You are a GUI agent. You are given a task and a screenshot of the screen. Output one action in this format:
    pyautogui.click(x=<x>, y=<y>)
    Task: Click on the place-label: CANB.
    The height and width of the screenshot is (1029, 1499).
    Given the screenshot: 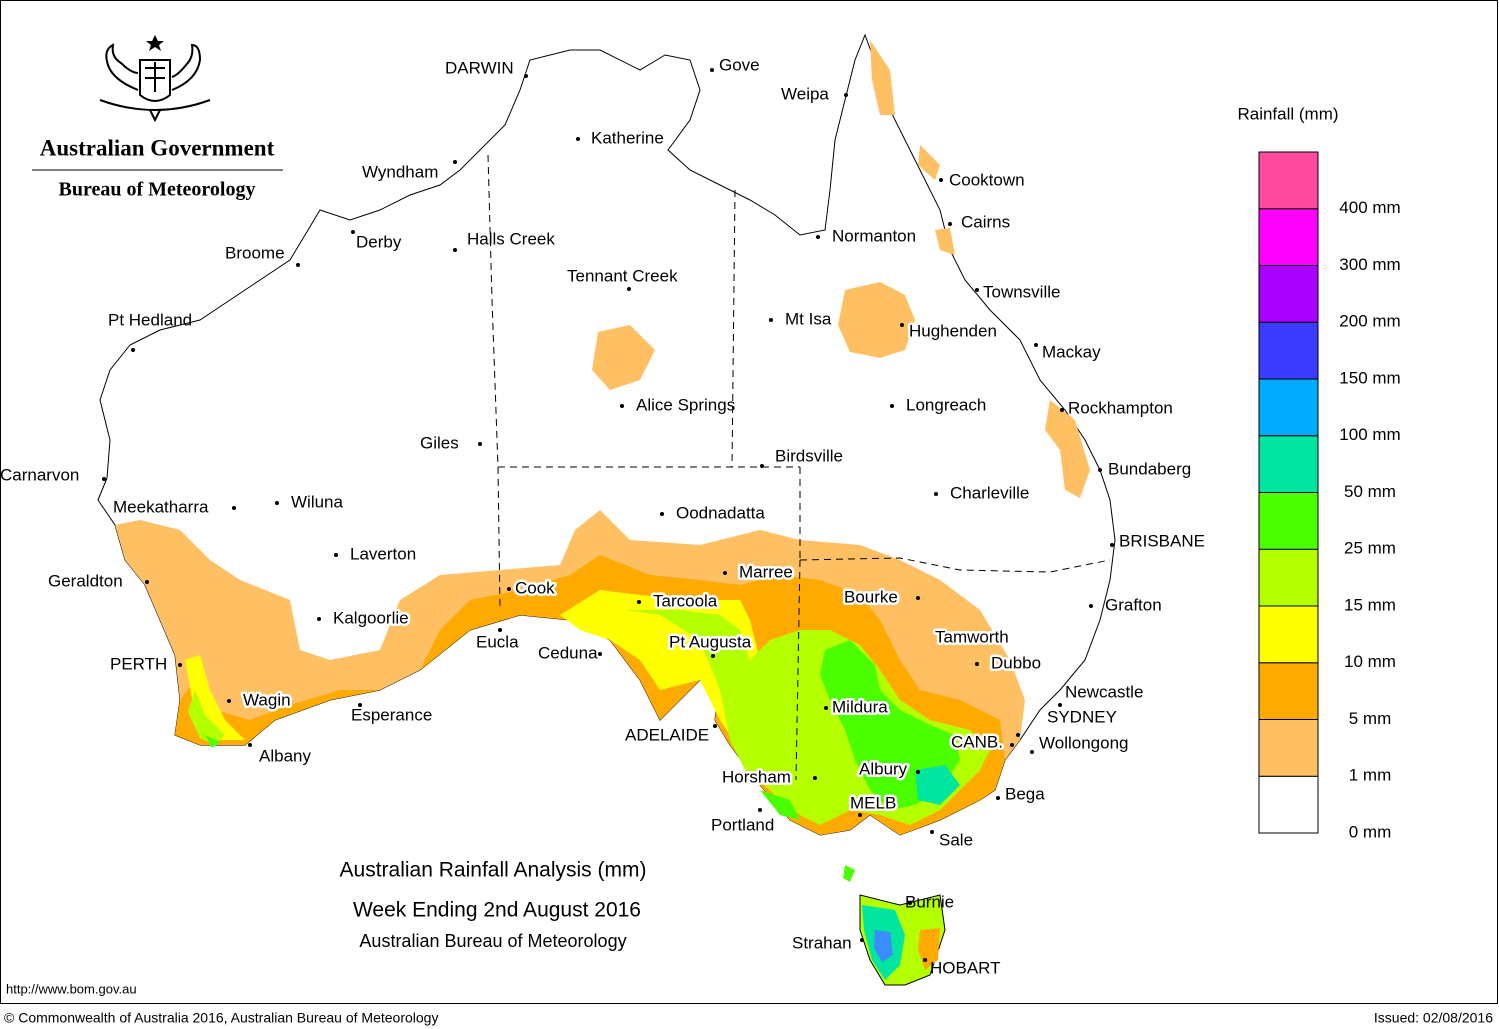 What is the action you would take?
    pyautogui.click(x=977, y=741)
    